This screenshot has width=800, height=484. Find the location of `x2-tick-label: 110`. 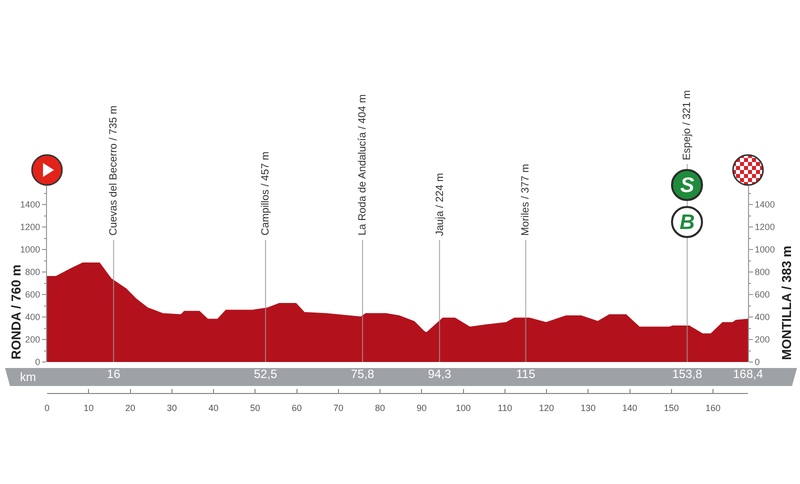

x2-tick-label: 110 is located at coordinates (505, 407).